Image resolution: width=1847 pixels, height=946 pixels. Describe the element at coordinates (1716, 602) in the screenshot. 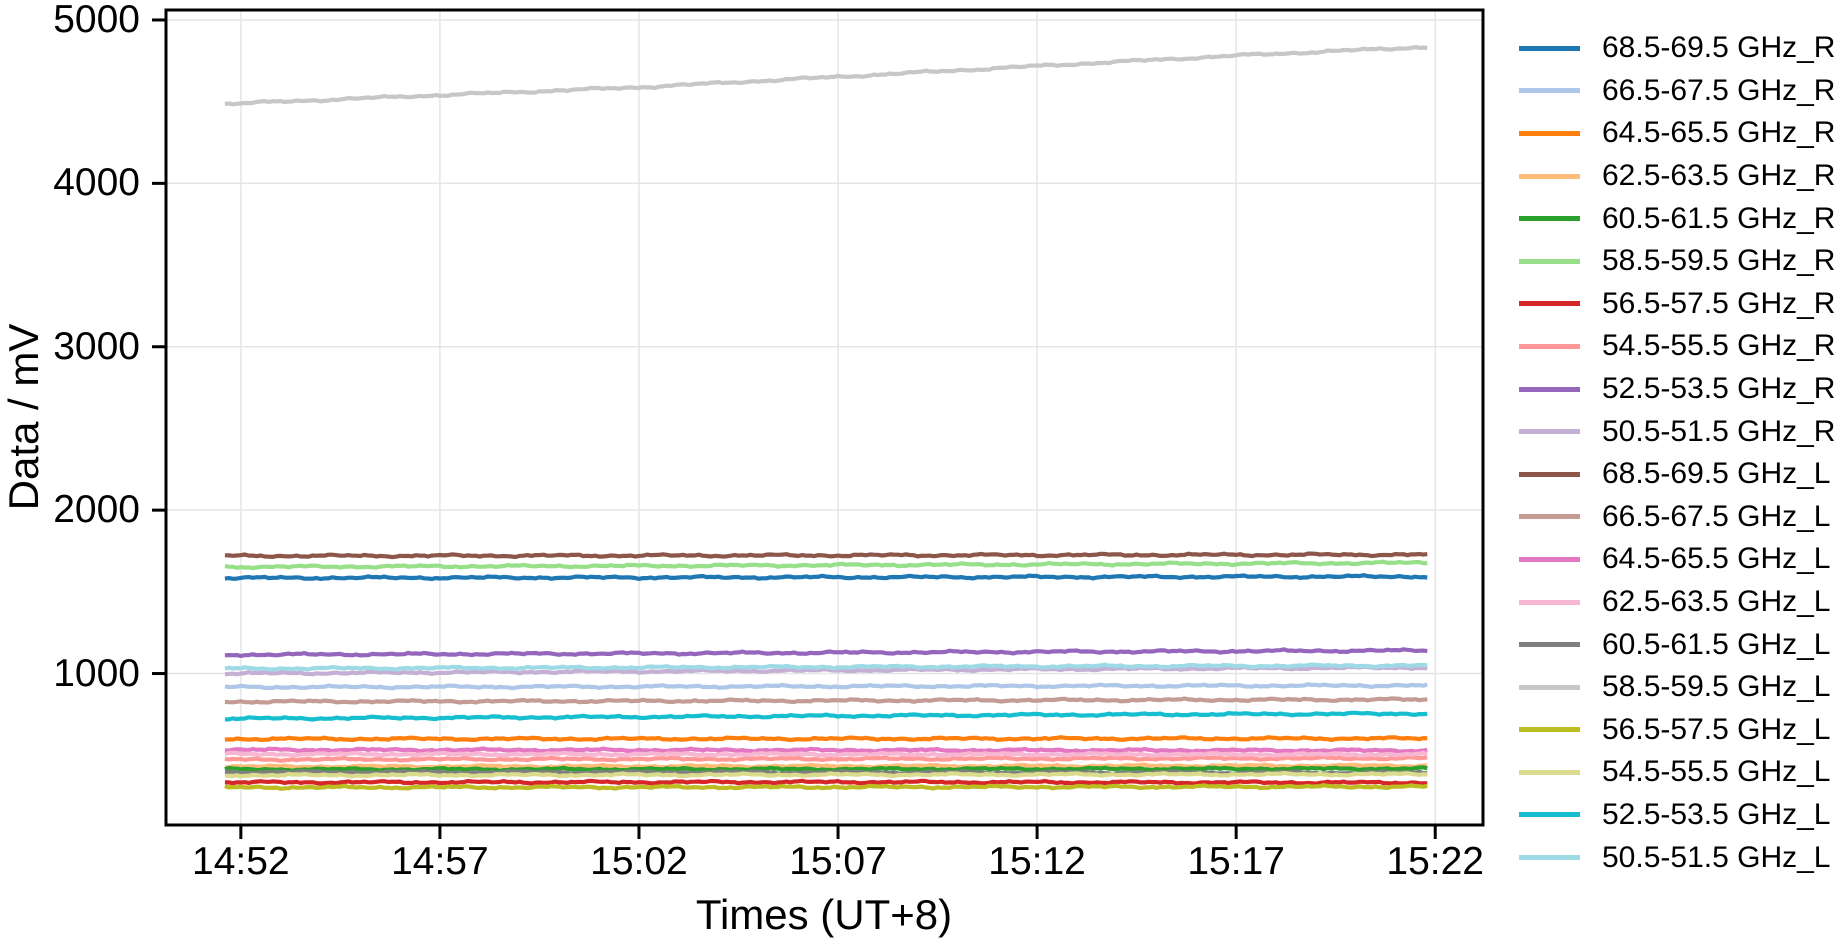

I see `legend-label: 62.5-63.5 GHz_L` at that location.